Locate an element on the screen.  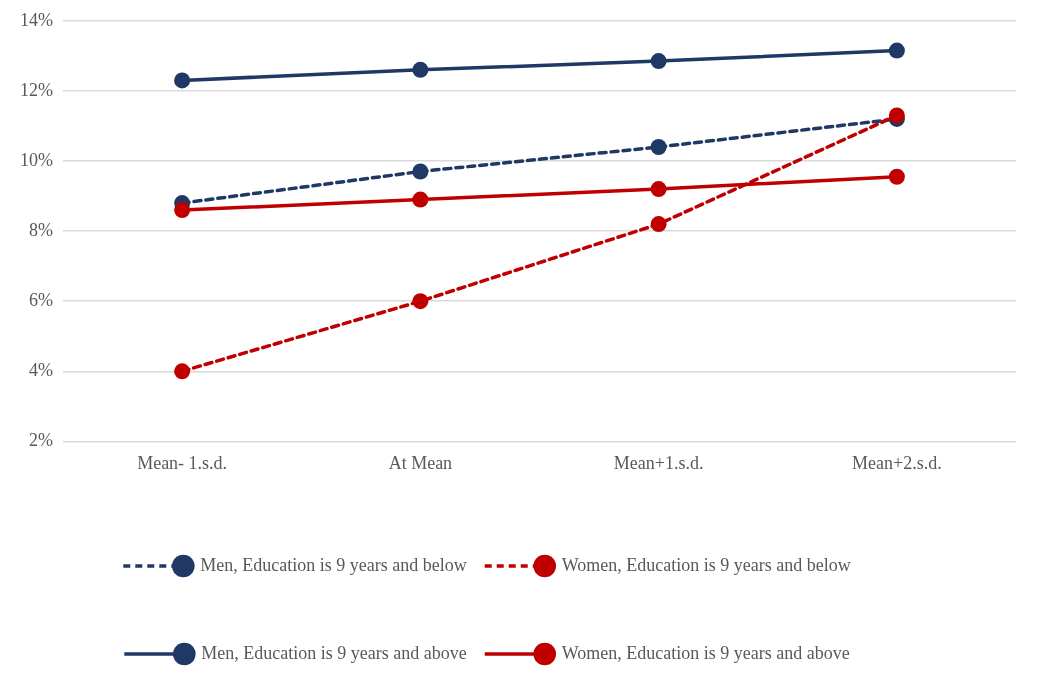
y-tick-label: 6% is located at coordinates (40, 299).